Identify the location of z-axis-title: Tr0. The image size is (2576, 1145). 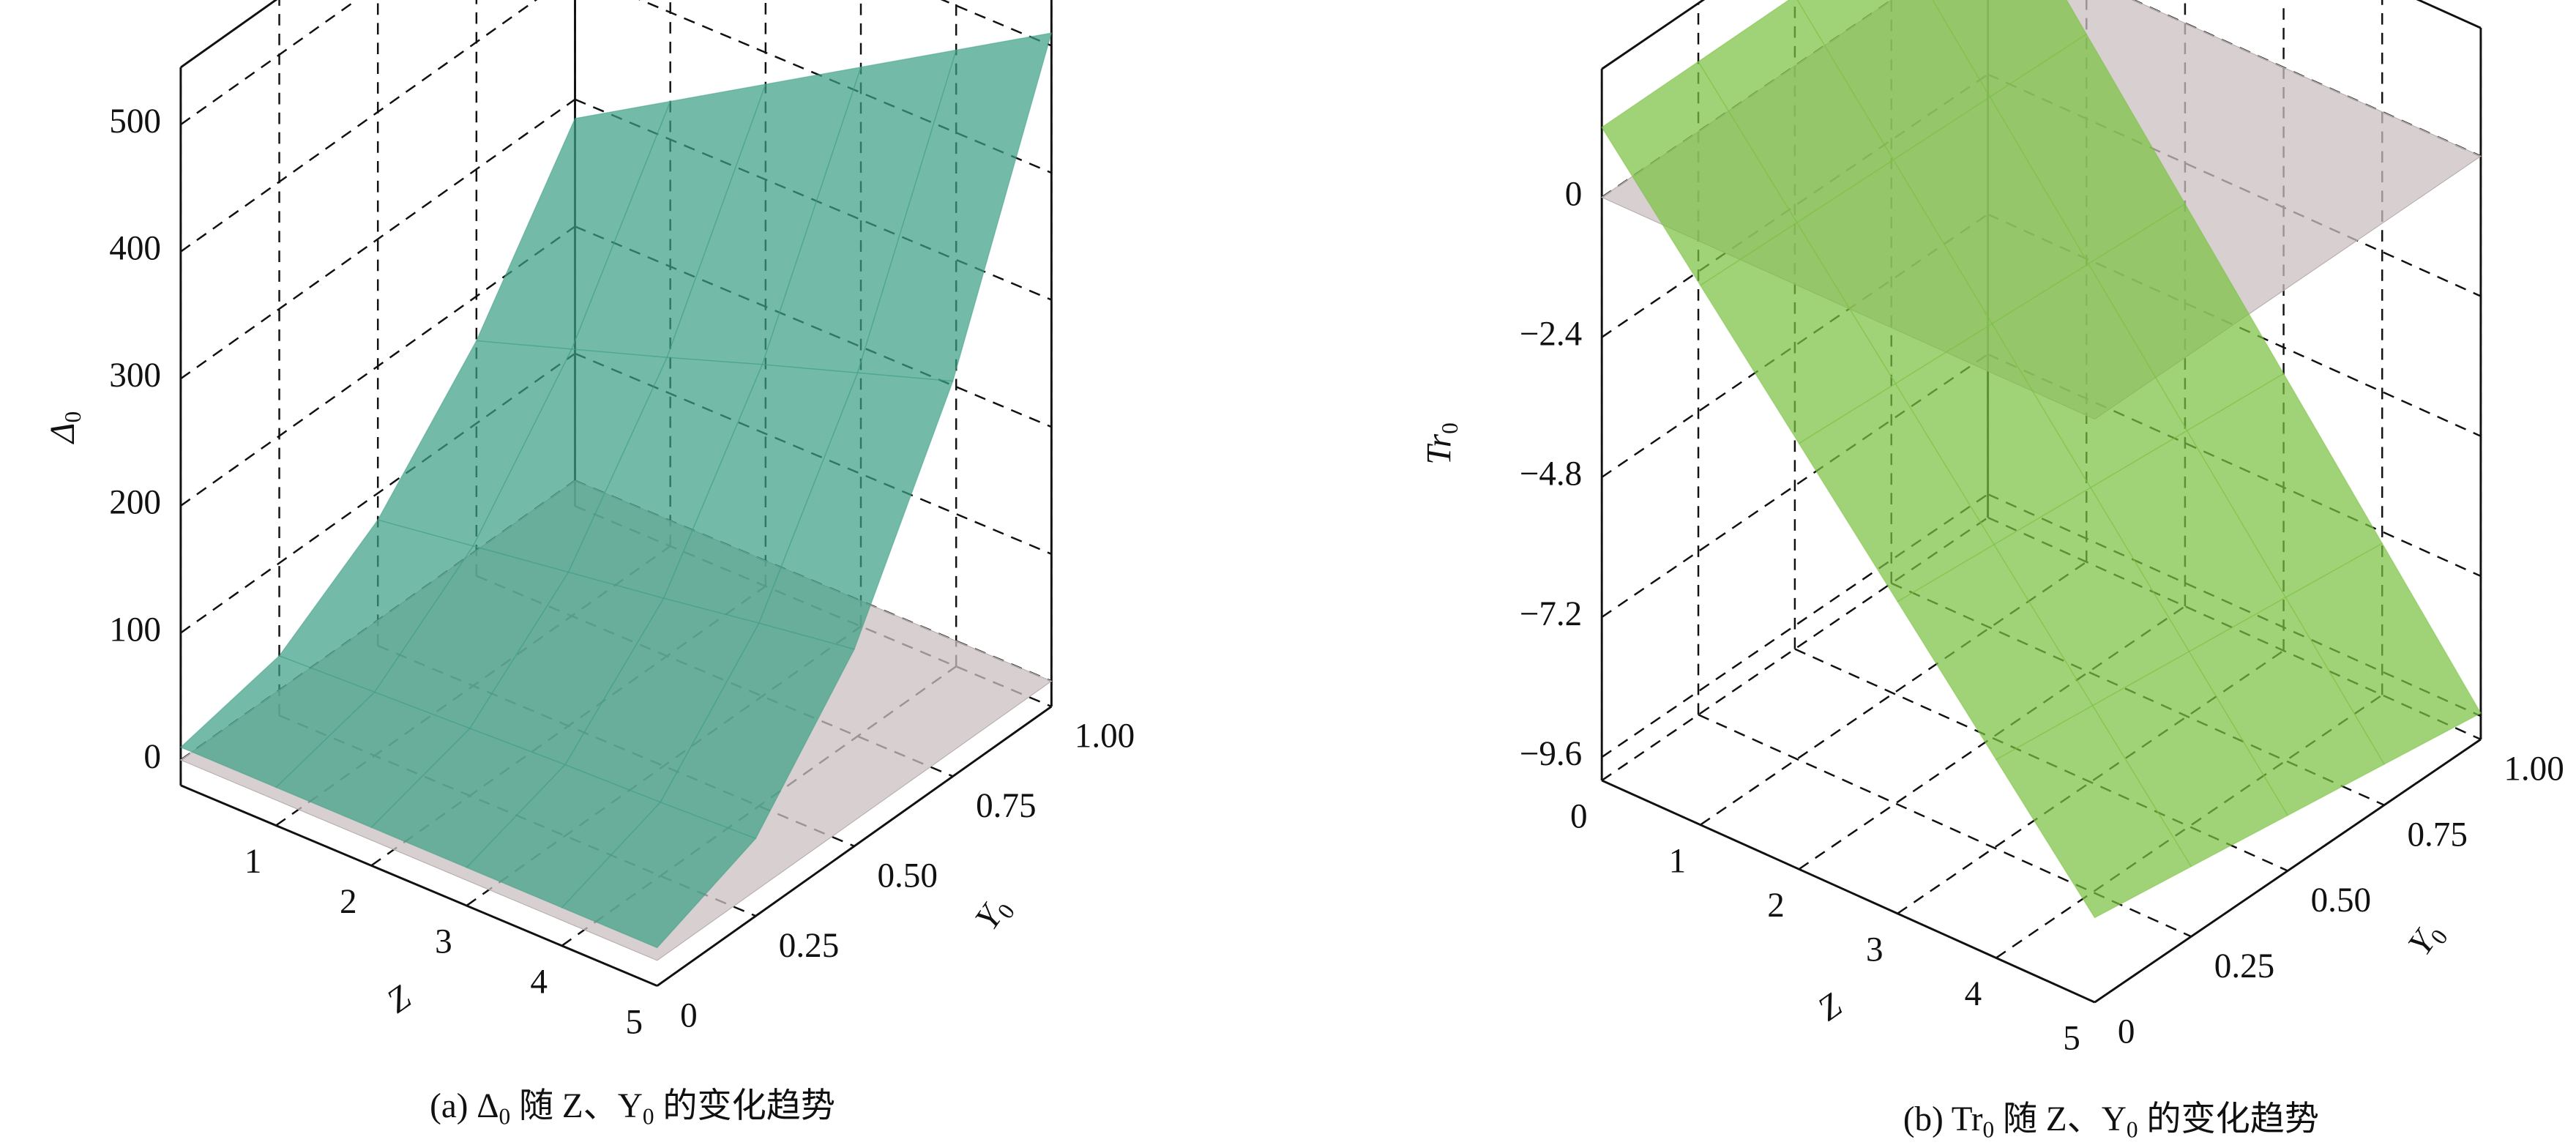
(1441, 443).